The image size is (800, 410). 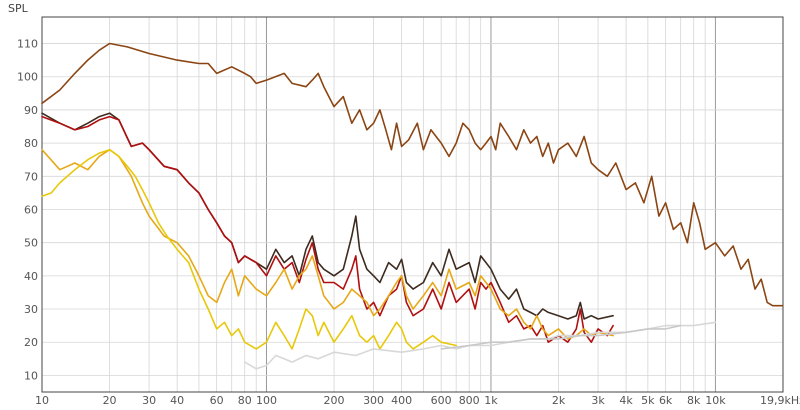 What do you see at coordinates (149, 400) in the screenshot?
I see `x-tick-label: 30` at bounding box center [149, 400].